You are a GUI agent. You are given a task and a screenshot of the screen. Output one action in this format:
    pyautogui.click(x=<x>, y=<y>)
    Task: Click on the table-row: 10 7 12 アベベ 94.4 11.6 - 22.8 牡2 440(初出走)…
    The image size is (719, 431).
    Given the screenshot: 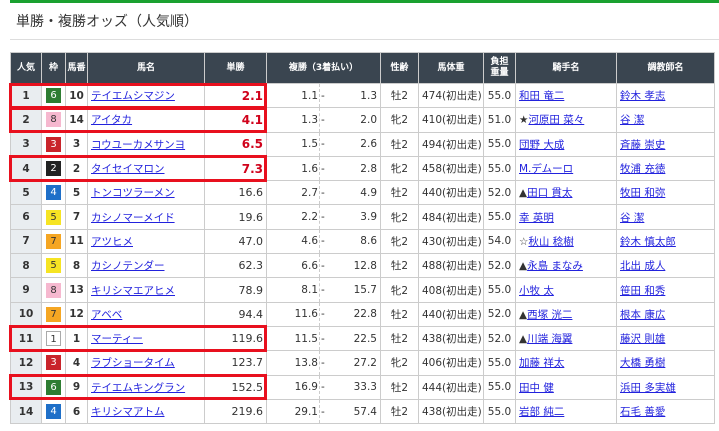 What is the action you would take?
    pyautogui.click(x=362, y=314)
    